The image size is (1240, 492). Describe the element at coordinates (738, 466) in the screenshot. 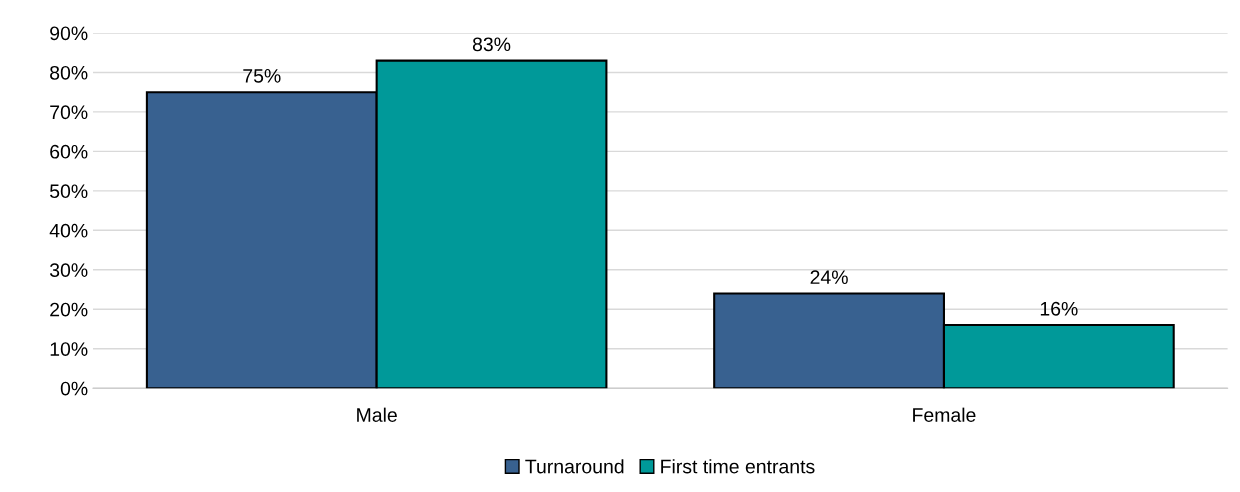

I see `legend-label: First time entrants` at that location.